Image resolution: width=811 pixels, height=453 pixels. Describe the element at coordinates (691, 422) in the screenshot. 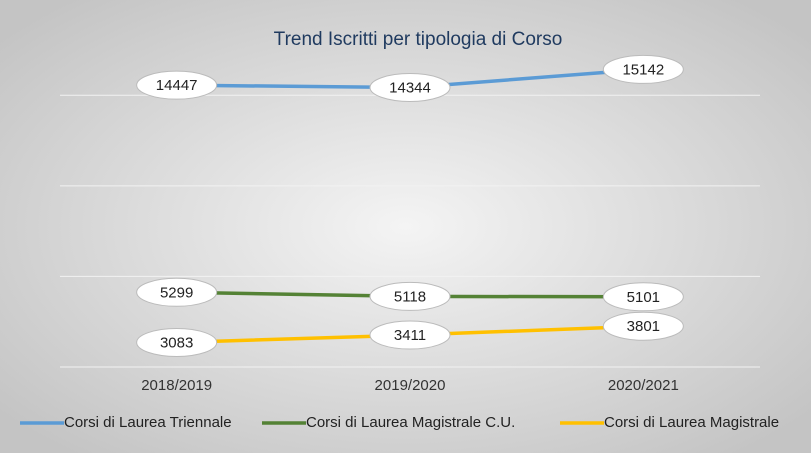

I see `legend-label: Corsi di Laurea Magistrale` at that location.